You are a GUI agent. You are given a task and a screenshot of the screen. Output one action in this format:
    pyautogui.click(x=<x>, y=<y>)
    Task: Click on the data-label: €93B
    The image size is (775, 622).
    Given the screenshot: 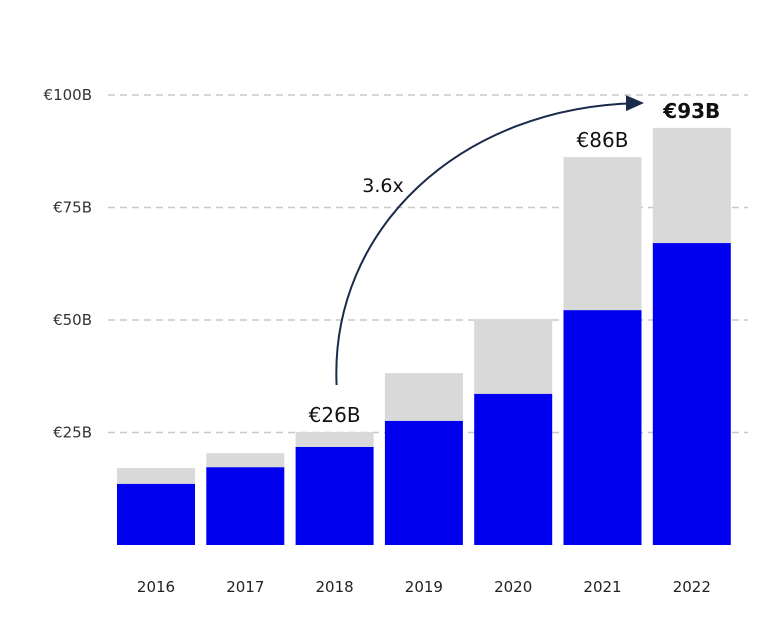 What is the action you would take?
    pyautogui.click(x=691, y=111)
    